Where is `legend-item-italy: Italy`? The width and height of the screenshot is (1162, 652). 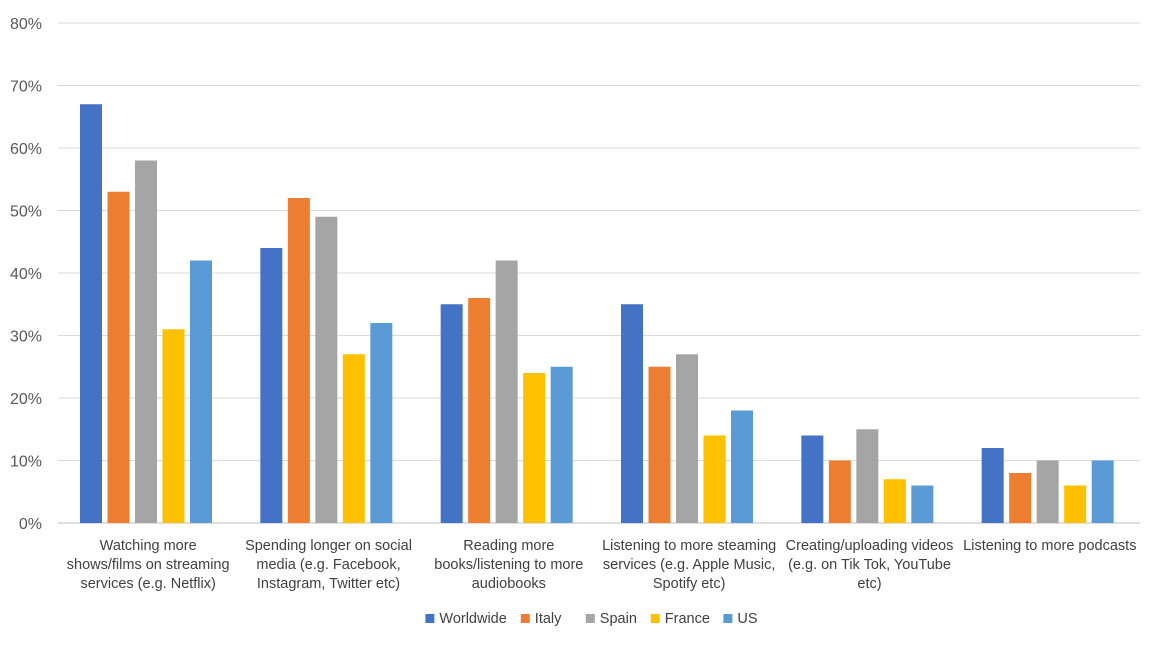 legend-item-italy: Italy is located at coordinates (541, 619).